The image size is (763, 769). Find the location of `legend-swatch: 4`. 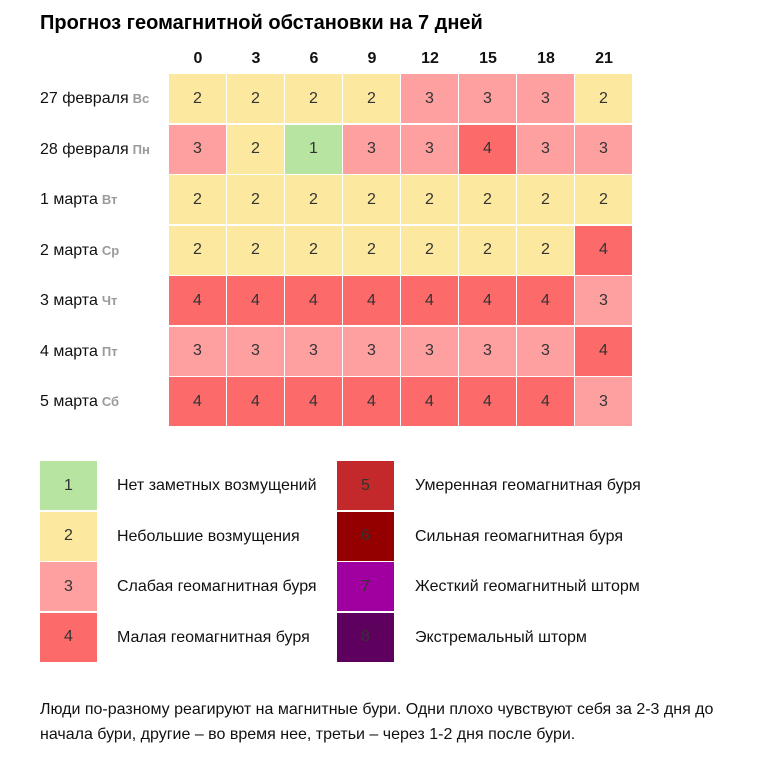

legend-swatch: 4 is located at coordinates (68, 637).